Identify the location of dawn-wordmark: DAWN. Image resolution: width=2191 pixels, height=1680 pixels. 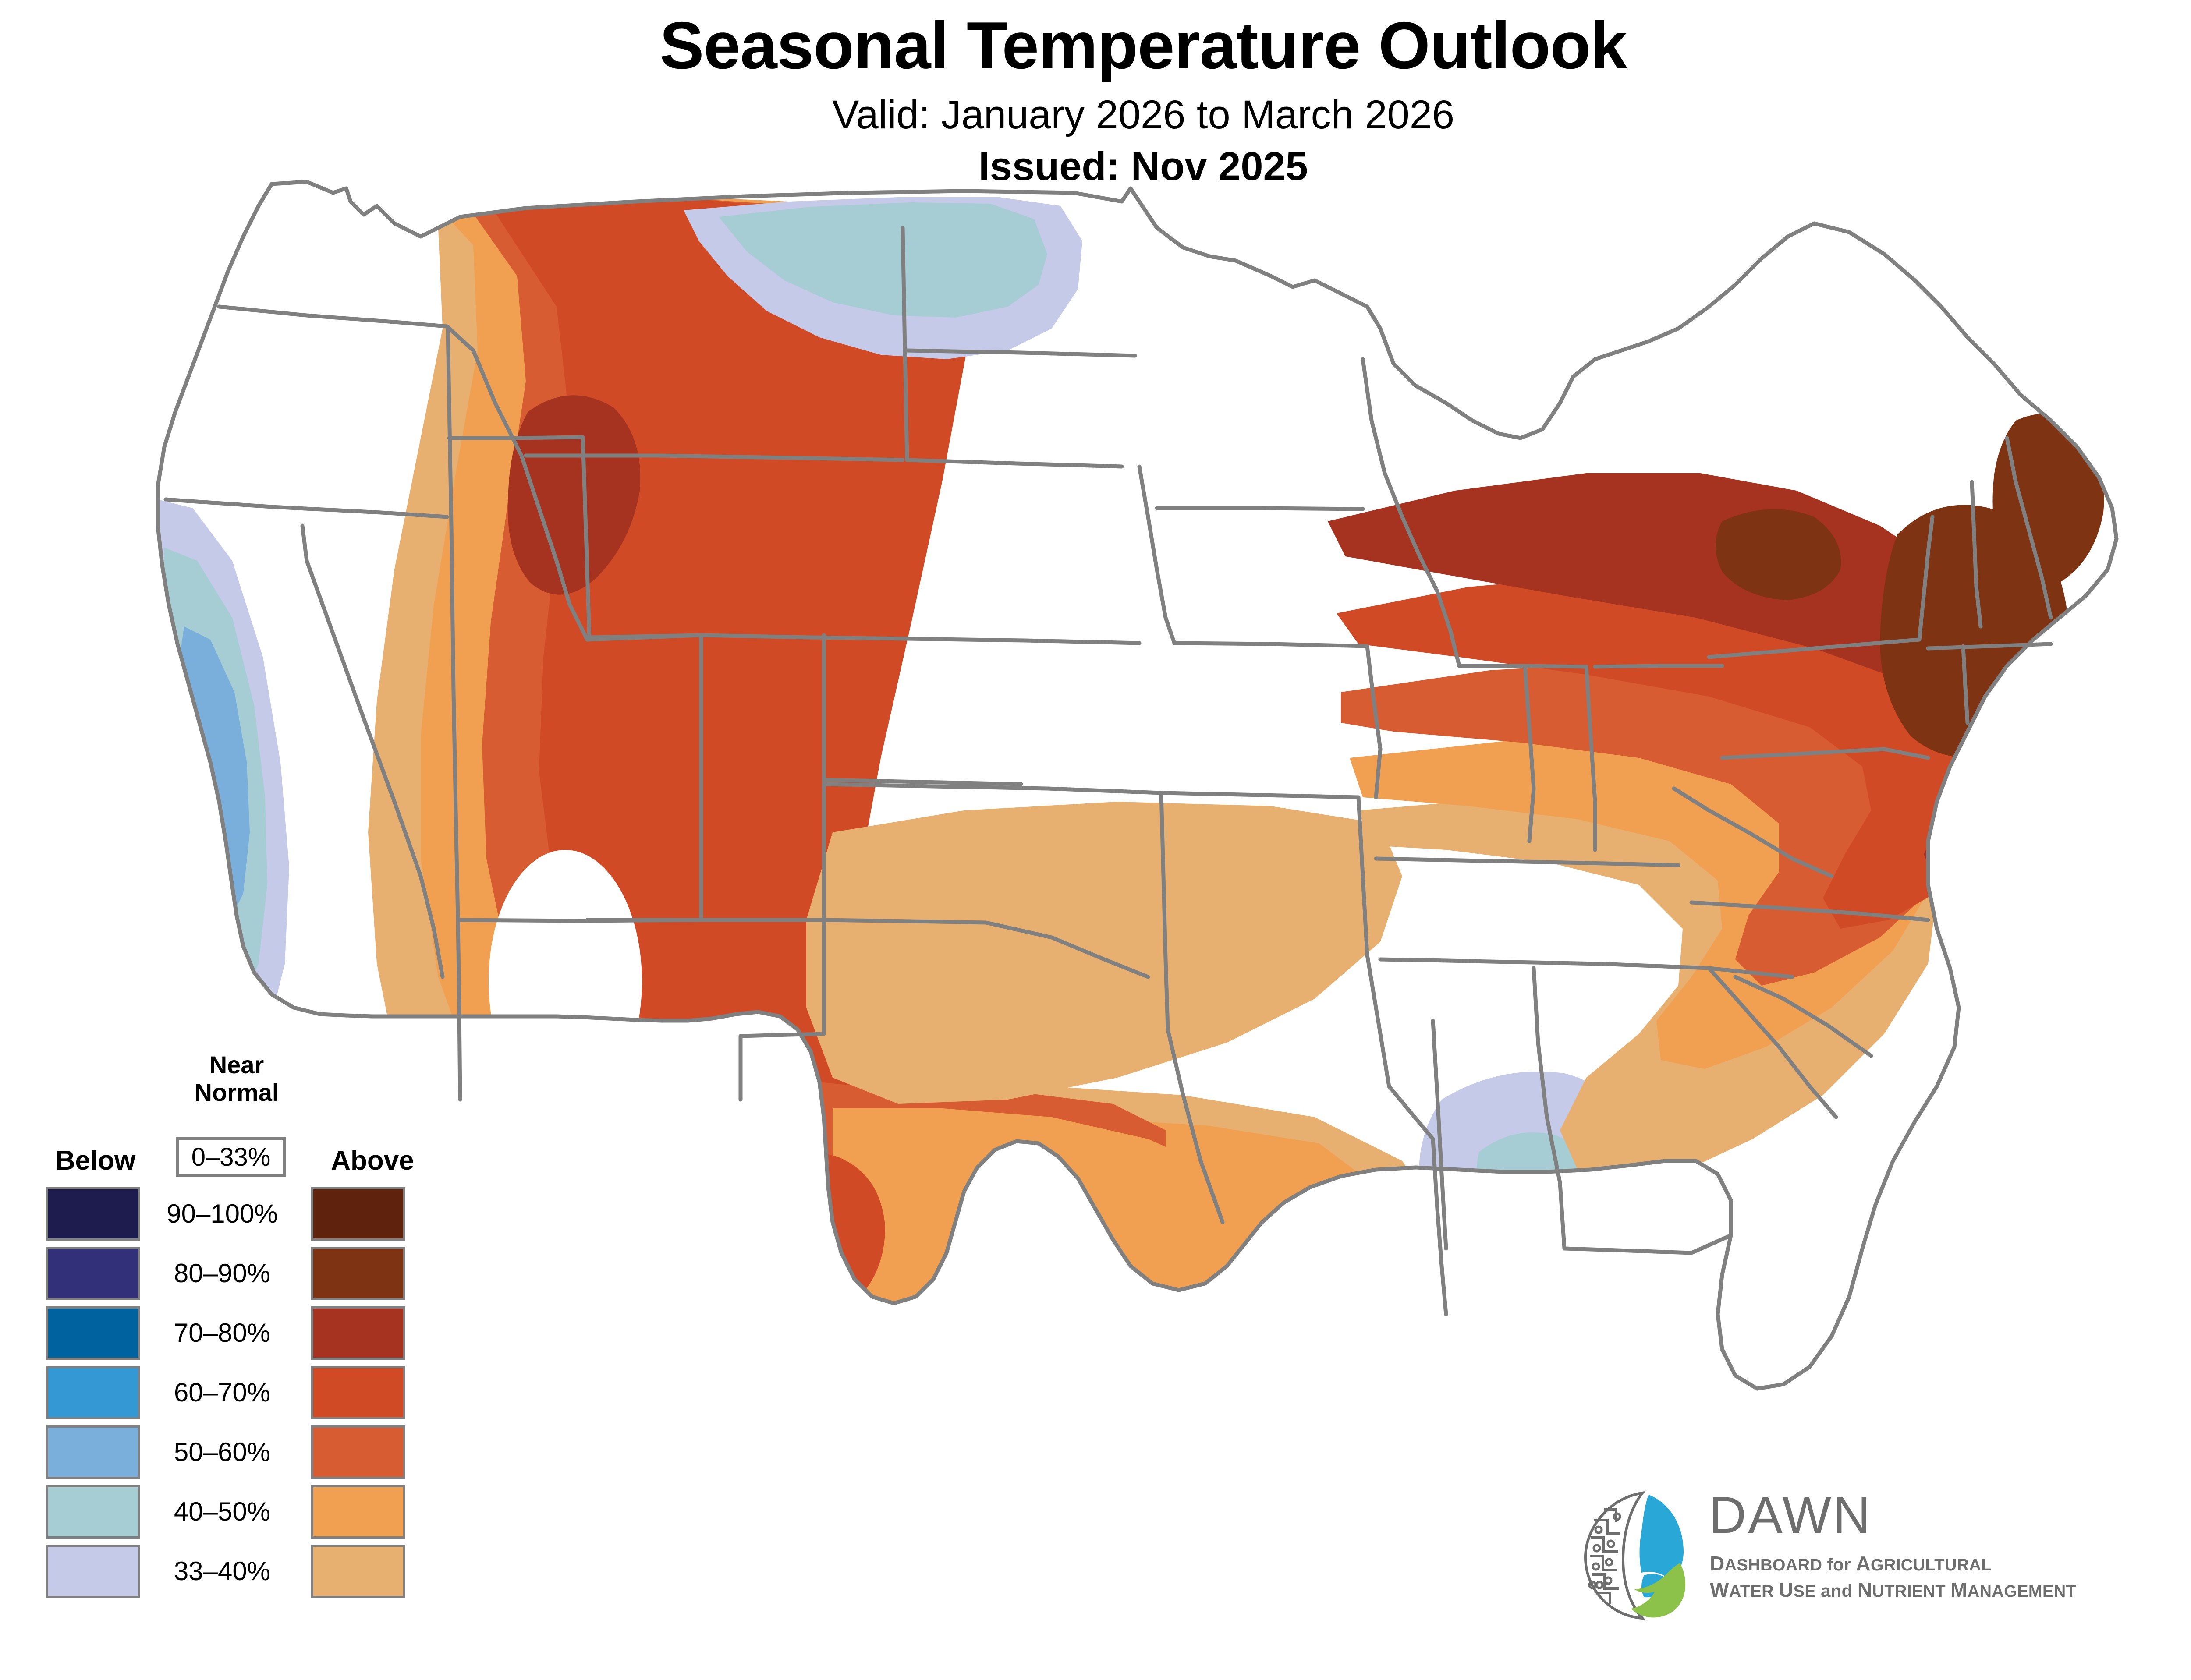
(1790, 1515).